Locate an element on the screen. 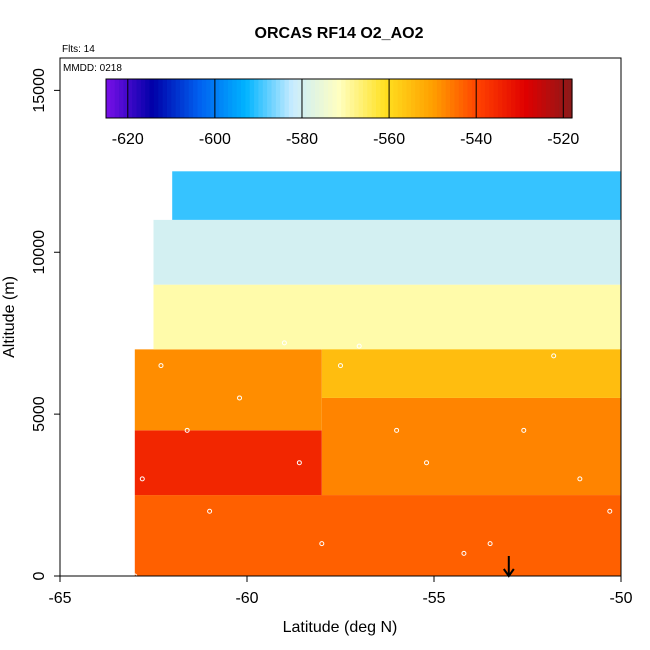 This screenshot has width=650, height=650. y-axis-label: Altitude (m) is located at coordinates (9, 317).